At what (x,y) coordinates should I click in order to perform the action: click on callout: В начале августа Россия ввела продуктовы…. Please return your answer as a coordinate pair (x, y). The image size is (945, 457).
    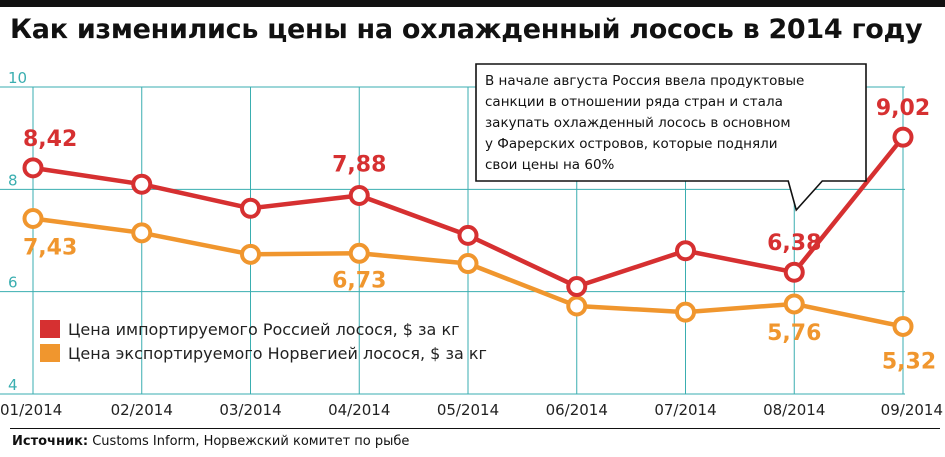
    Looking at the image, I should click on (671, 137).